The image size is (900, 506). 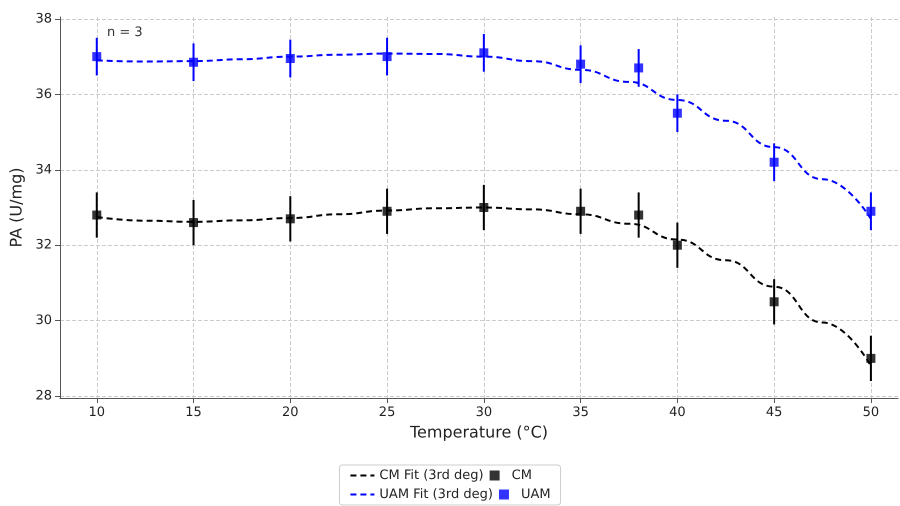 I want to click on x-axis-title: Temperature (°C), so click(x=478, y=432).